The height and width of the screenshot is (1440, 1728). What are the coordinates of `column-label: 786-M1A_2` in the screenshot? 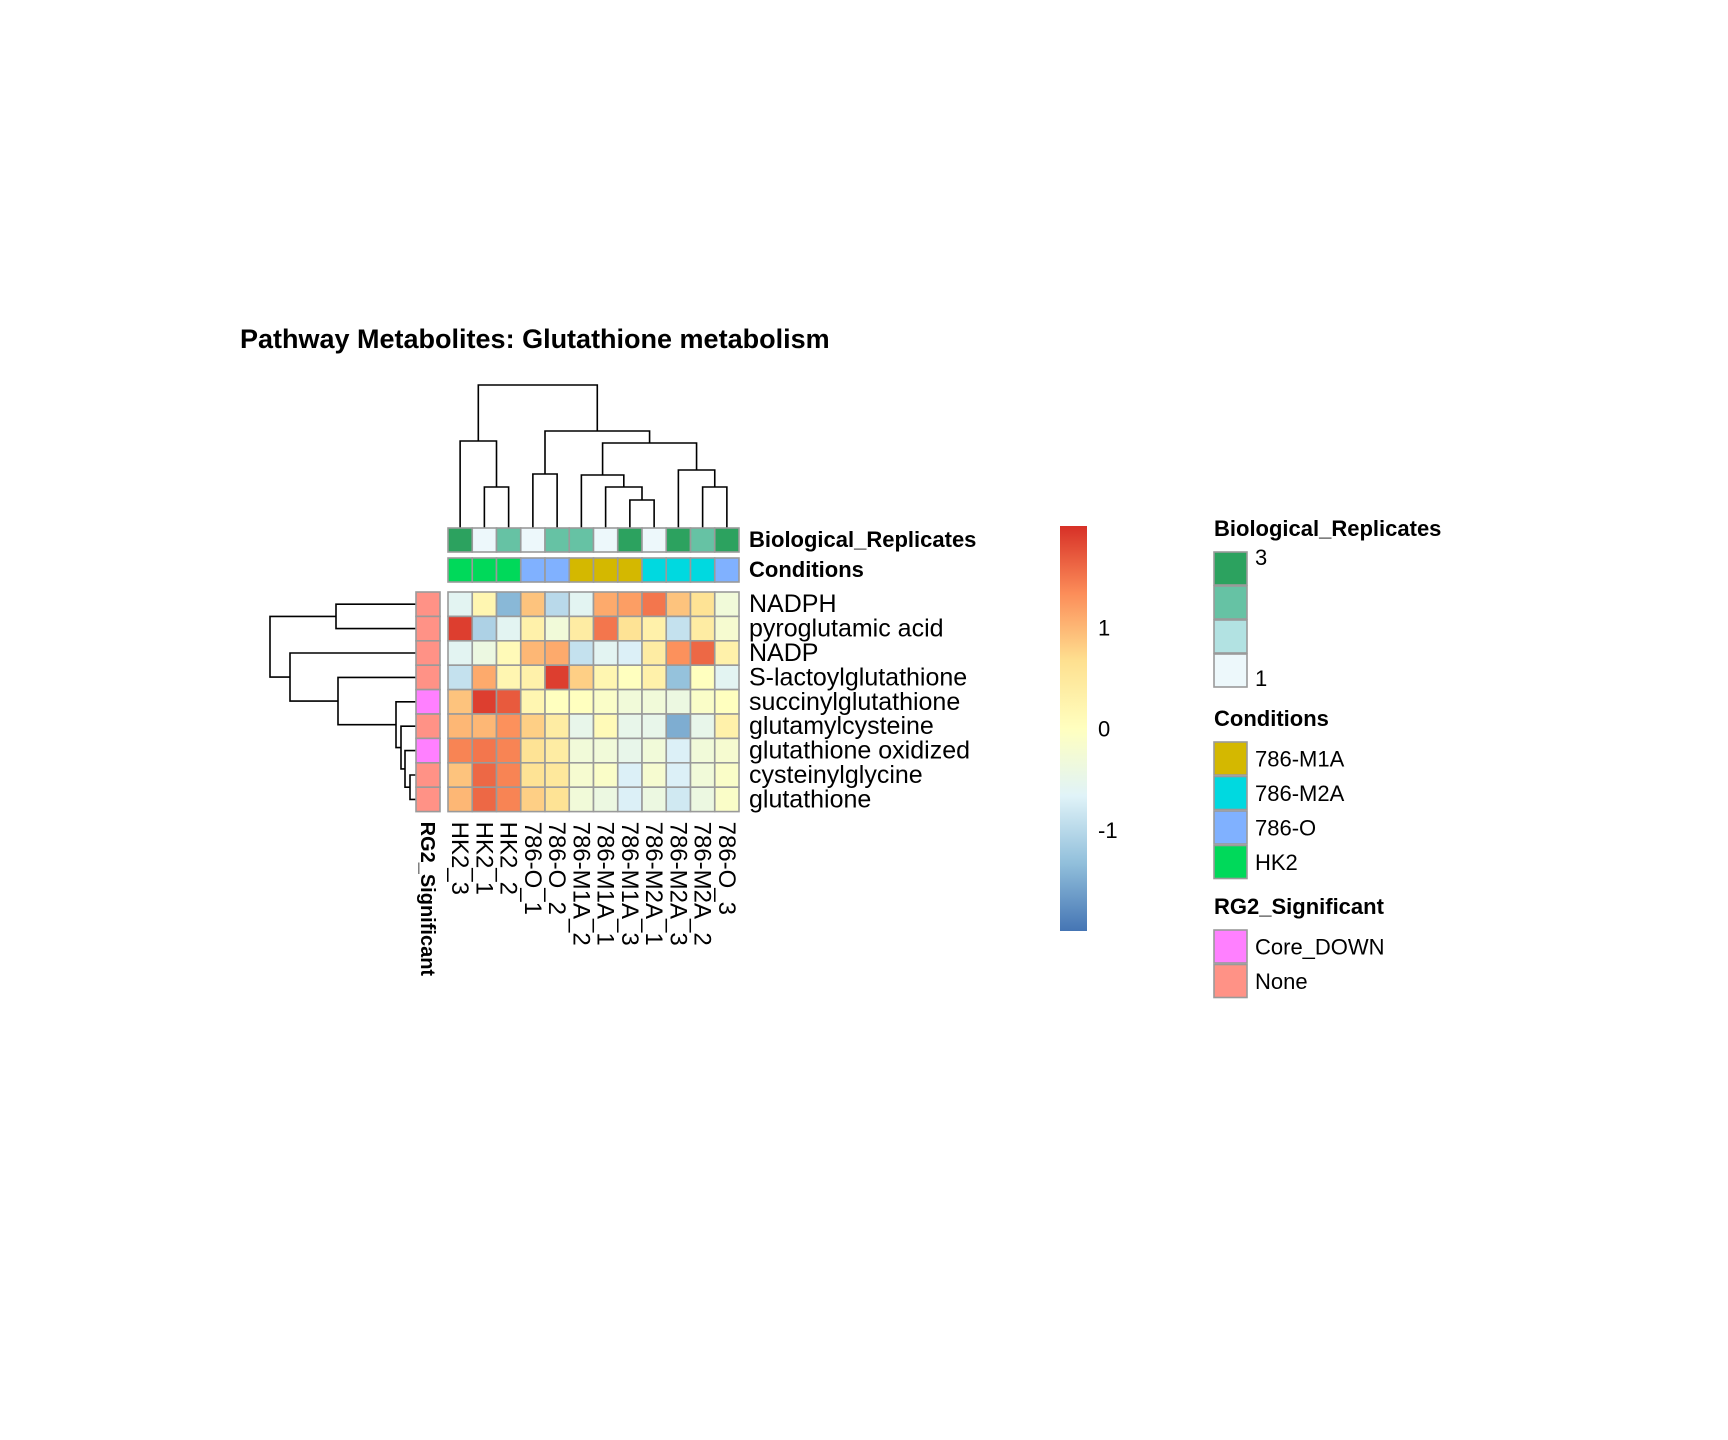 It's located at (580, 884).